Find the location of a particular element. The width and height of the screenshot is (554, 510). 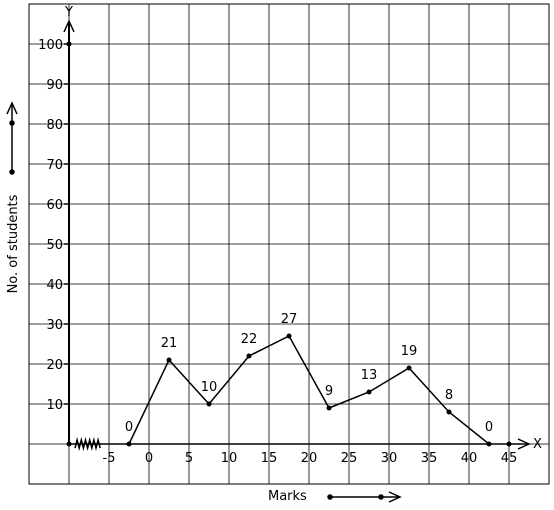

data-label: 21 is located at coordinates (169, 343).